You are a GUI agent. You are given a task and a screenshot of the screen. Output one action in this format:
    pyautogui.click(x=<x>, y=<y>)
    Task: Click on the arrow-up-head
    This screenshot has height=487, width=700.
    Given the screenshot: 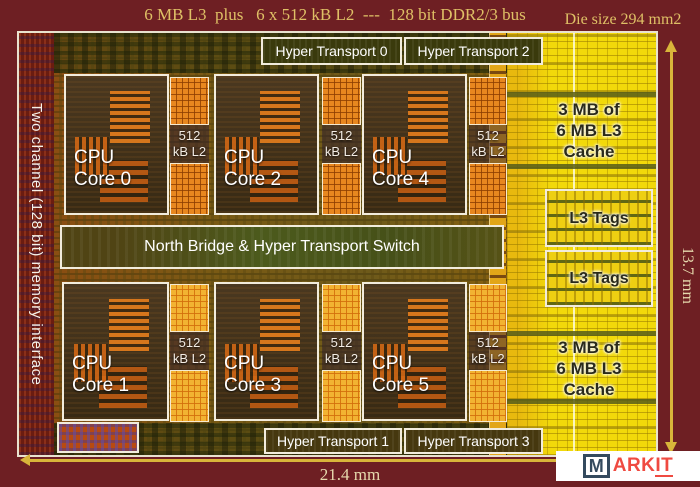 What is the action you would take?
    pyautogui.click(x=671, y=46)
    